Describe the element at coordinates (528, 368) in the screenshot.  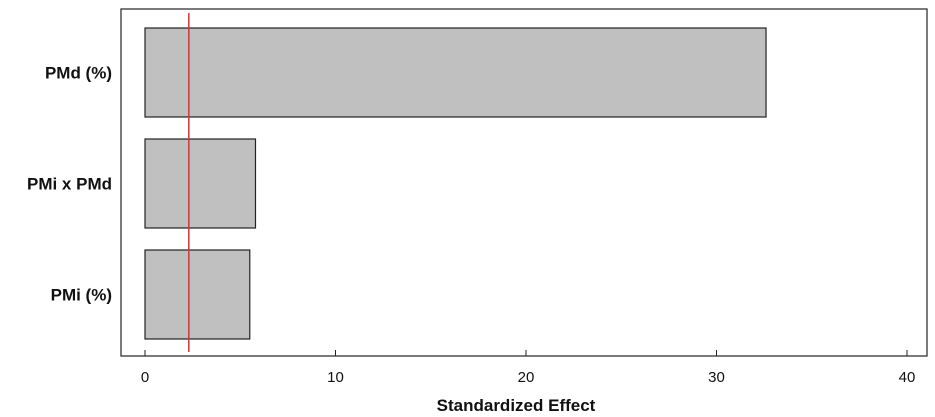
I see `x-axis-ticks: 0 10 20 30 40` at that location.